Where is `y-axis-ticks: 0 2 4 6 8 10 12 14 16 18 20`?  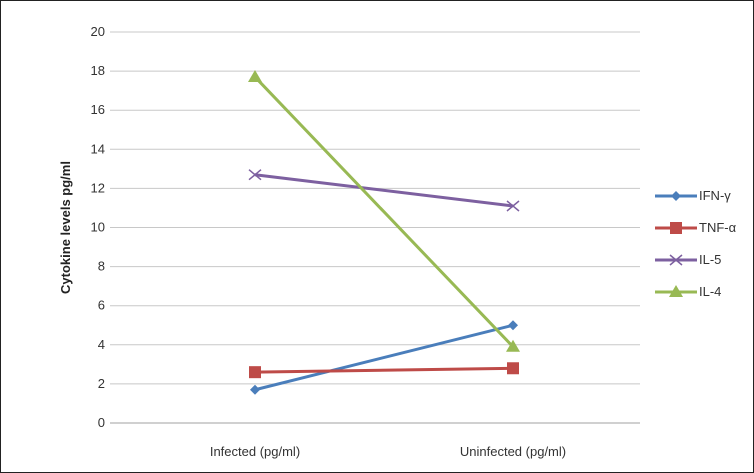
y-axis-ticks: 0 2 4 6 8 10 12 14 16 18 20 is located at coordinates (98, 227).